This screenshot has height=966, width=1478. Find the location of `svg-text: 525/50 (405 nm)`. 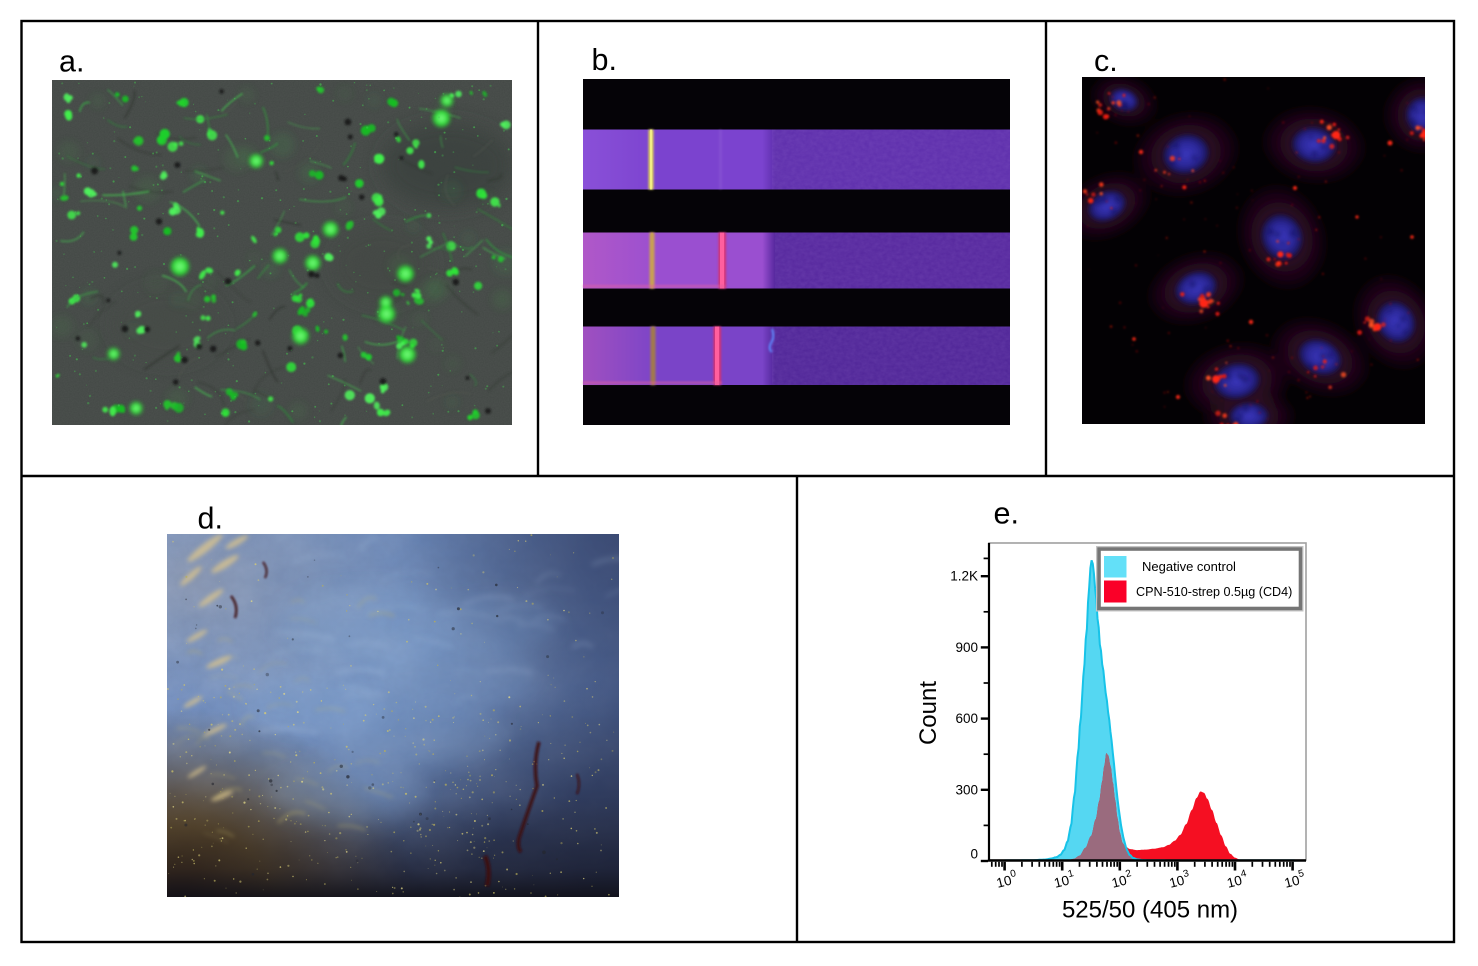

svg-text: 525/50 (405 nm) is located at coordinates (1150, 910).